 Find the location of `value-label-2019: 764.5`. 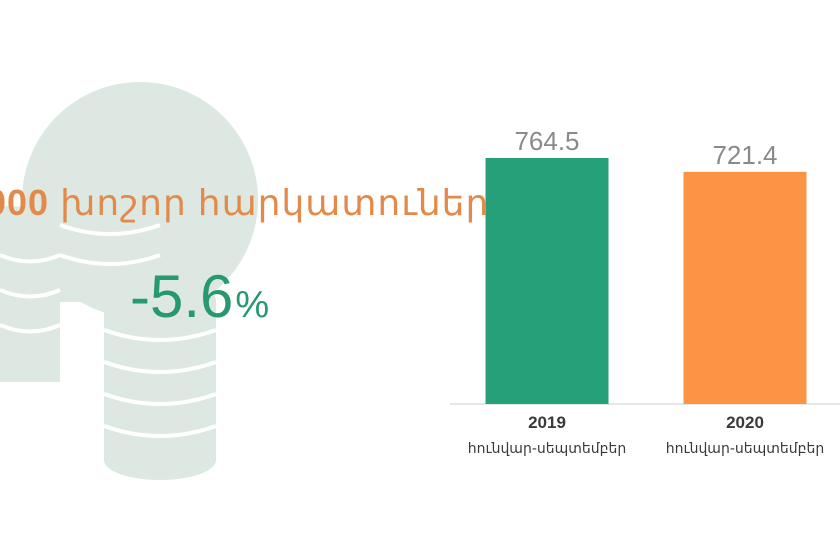

value-label-2019: 764.5 is located at coordinates (546, 141).